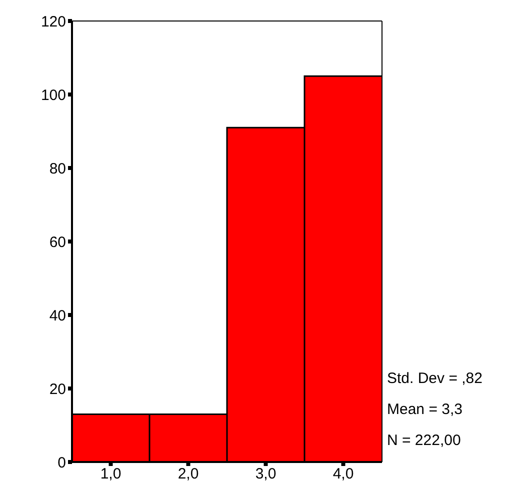 This screenshot has height=500, width=519. I want to click on y-tick-label: 40, so click(57, 315).